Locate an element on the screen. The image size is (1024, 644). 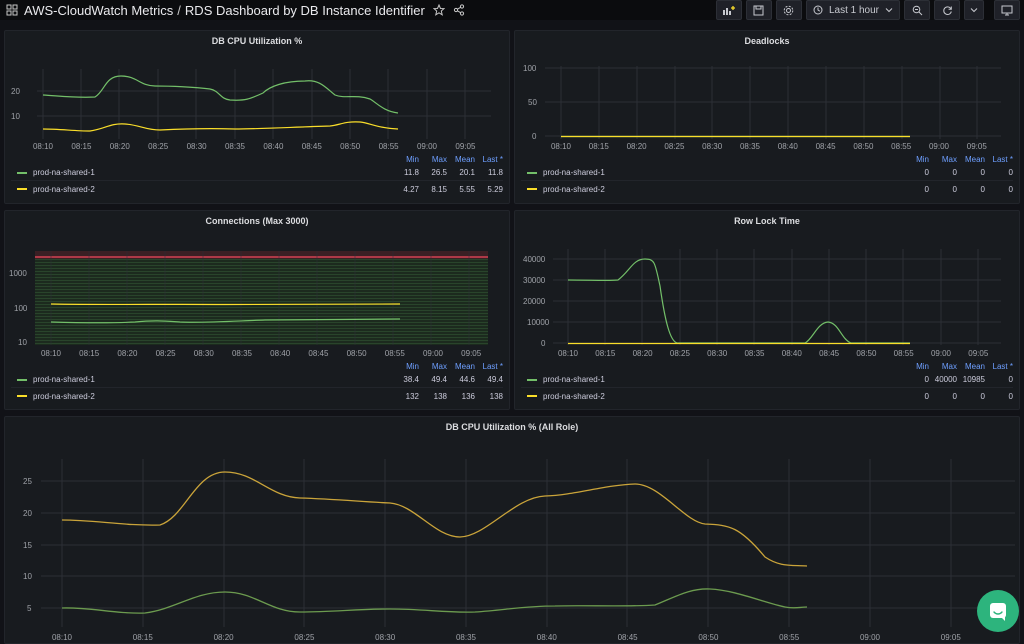
settings-button is located at coordinates (788, 10).